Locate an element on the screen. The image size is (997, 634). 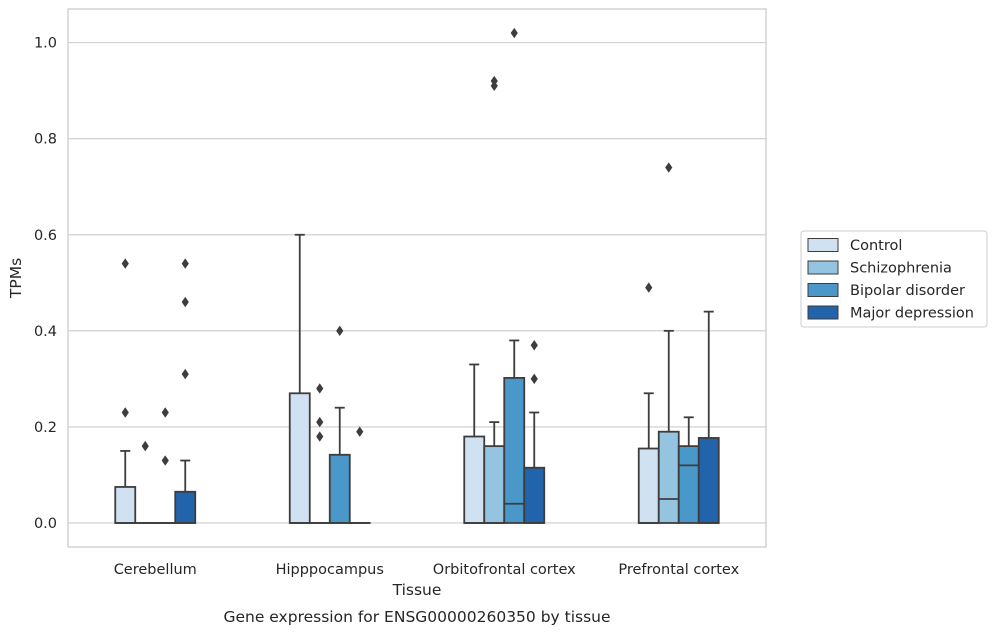
x-axis-label: Tissue is located at coordinates (417, 590).